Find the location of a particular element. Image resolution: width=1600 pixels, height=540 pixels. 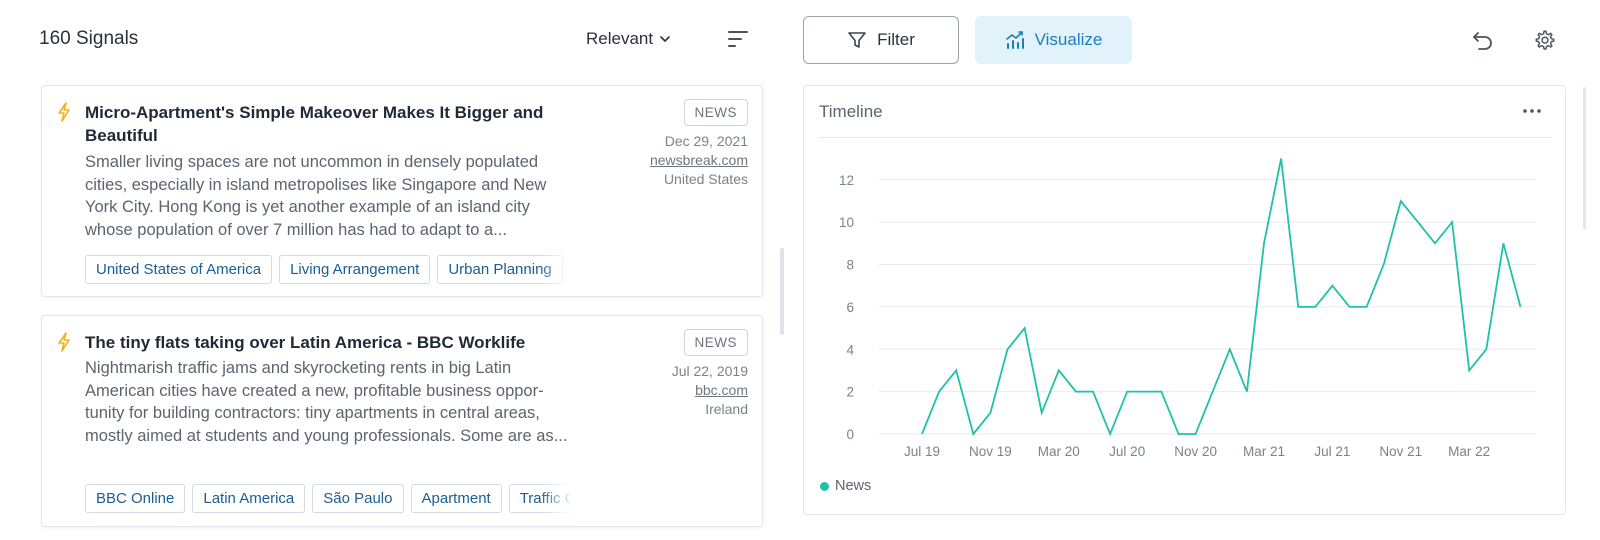

y-tick-label: 4 is located at coordinates (850, 349).